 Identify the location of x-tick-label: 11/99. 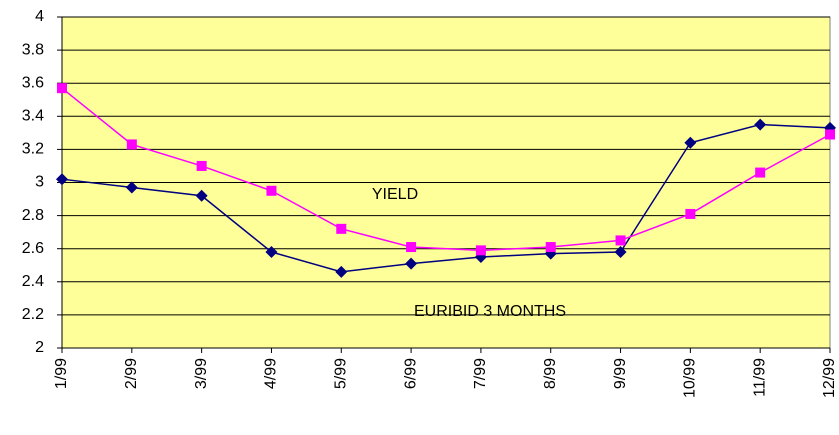
(759, 377).